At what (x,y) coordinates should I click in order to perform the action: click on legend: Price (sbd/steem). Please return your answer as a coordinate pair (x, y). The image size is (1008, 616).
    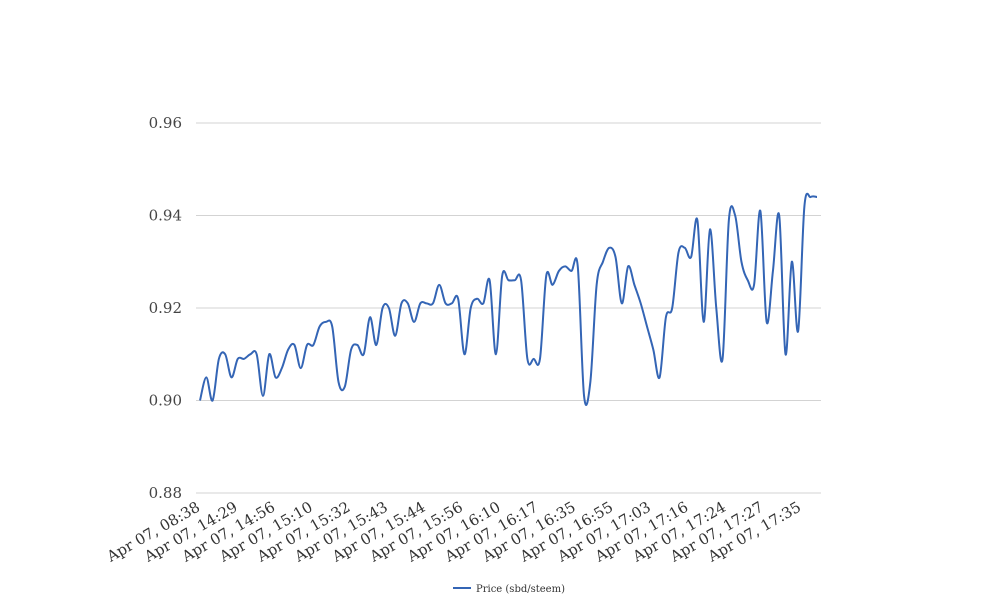
    Looking at the image, I should click on (509, 589).